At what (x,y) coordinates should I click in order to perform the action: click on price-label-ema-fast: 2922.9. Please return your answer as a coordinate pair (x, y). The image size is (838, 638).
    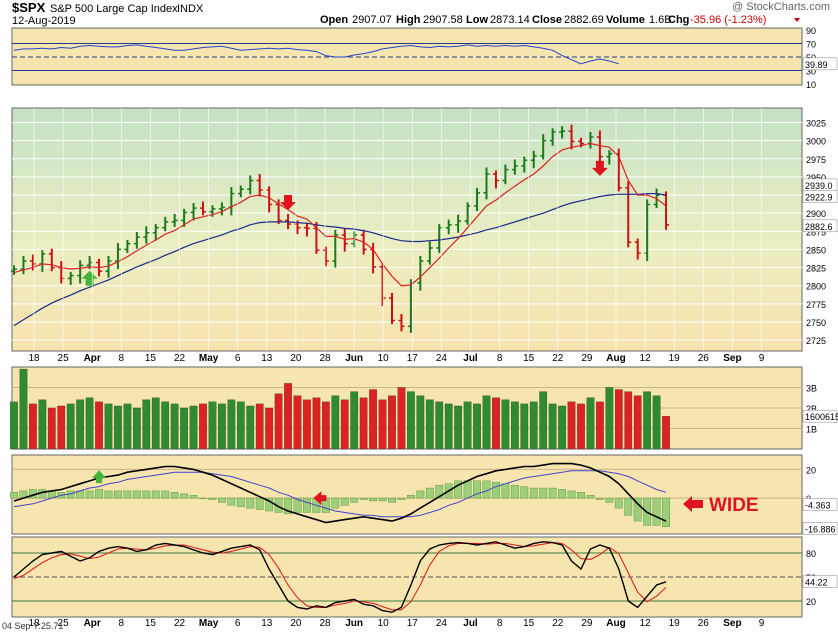
    Looking at the image, I should click on (819, 198).